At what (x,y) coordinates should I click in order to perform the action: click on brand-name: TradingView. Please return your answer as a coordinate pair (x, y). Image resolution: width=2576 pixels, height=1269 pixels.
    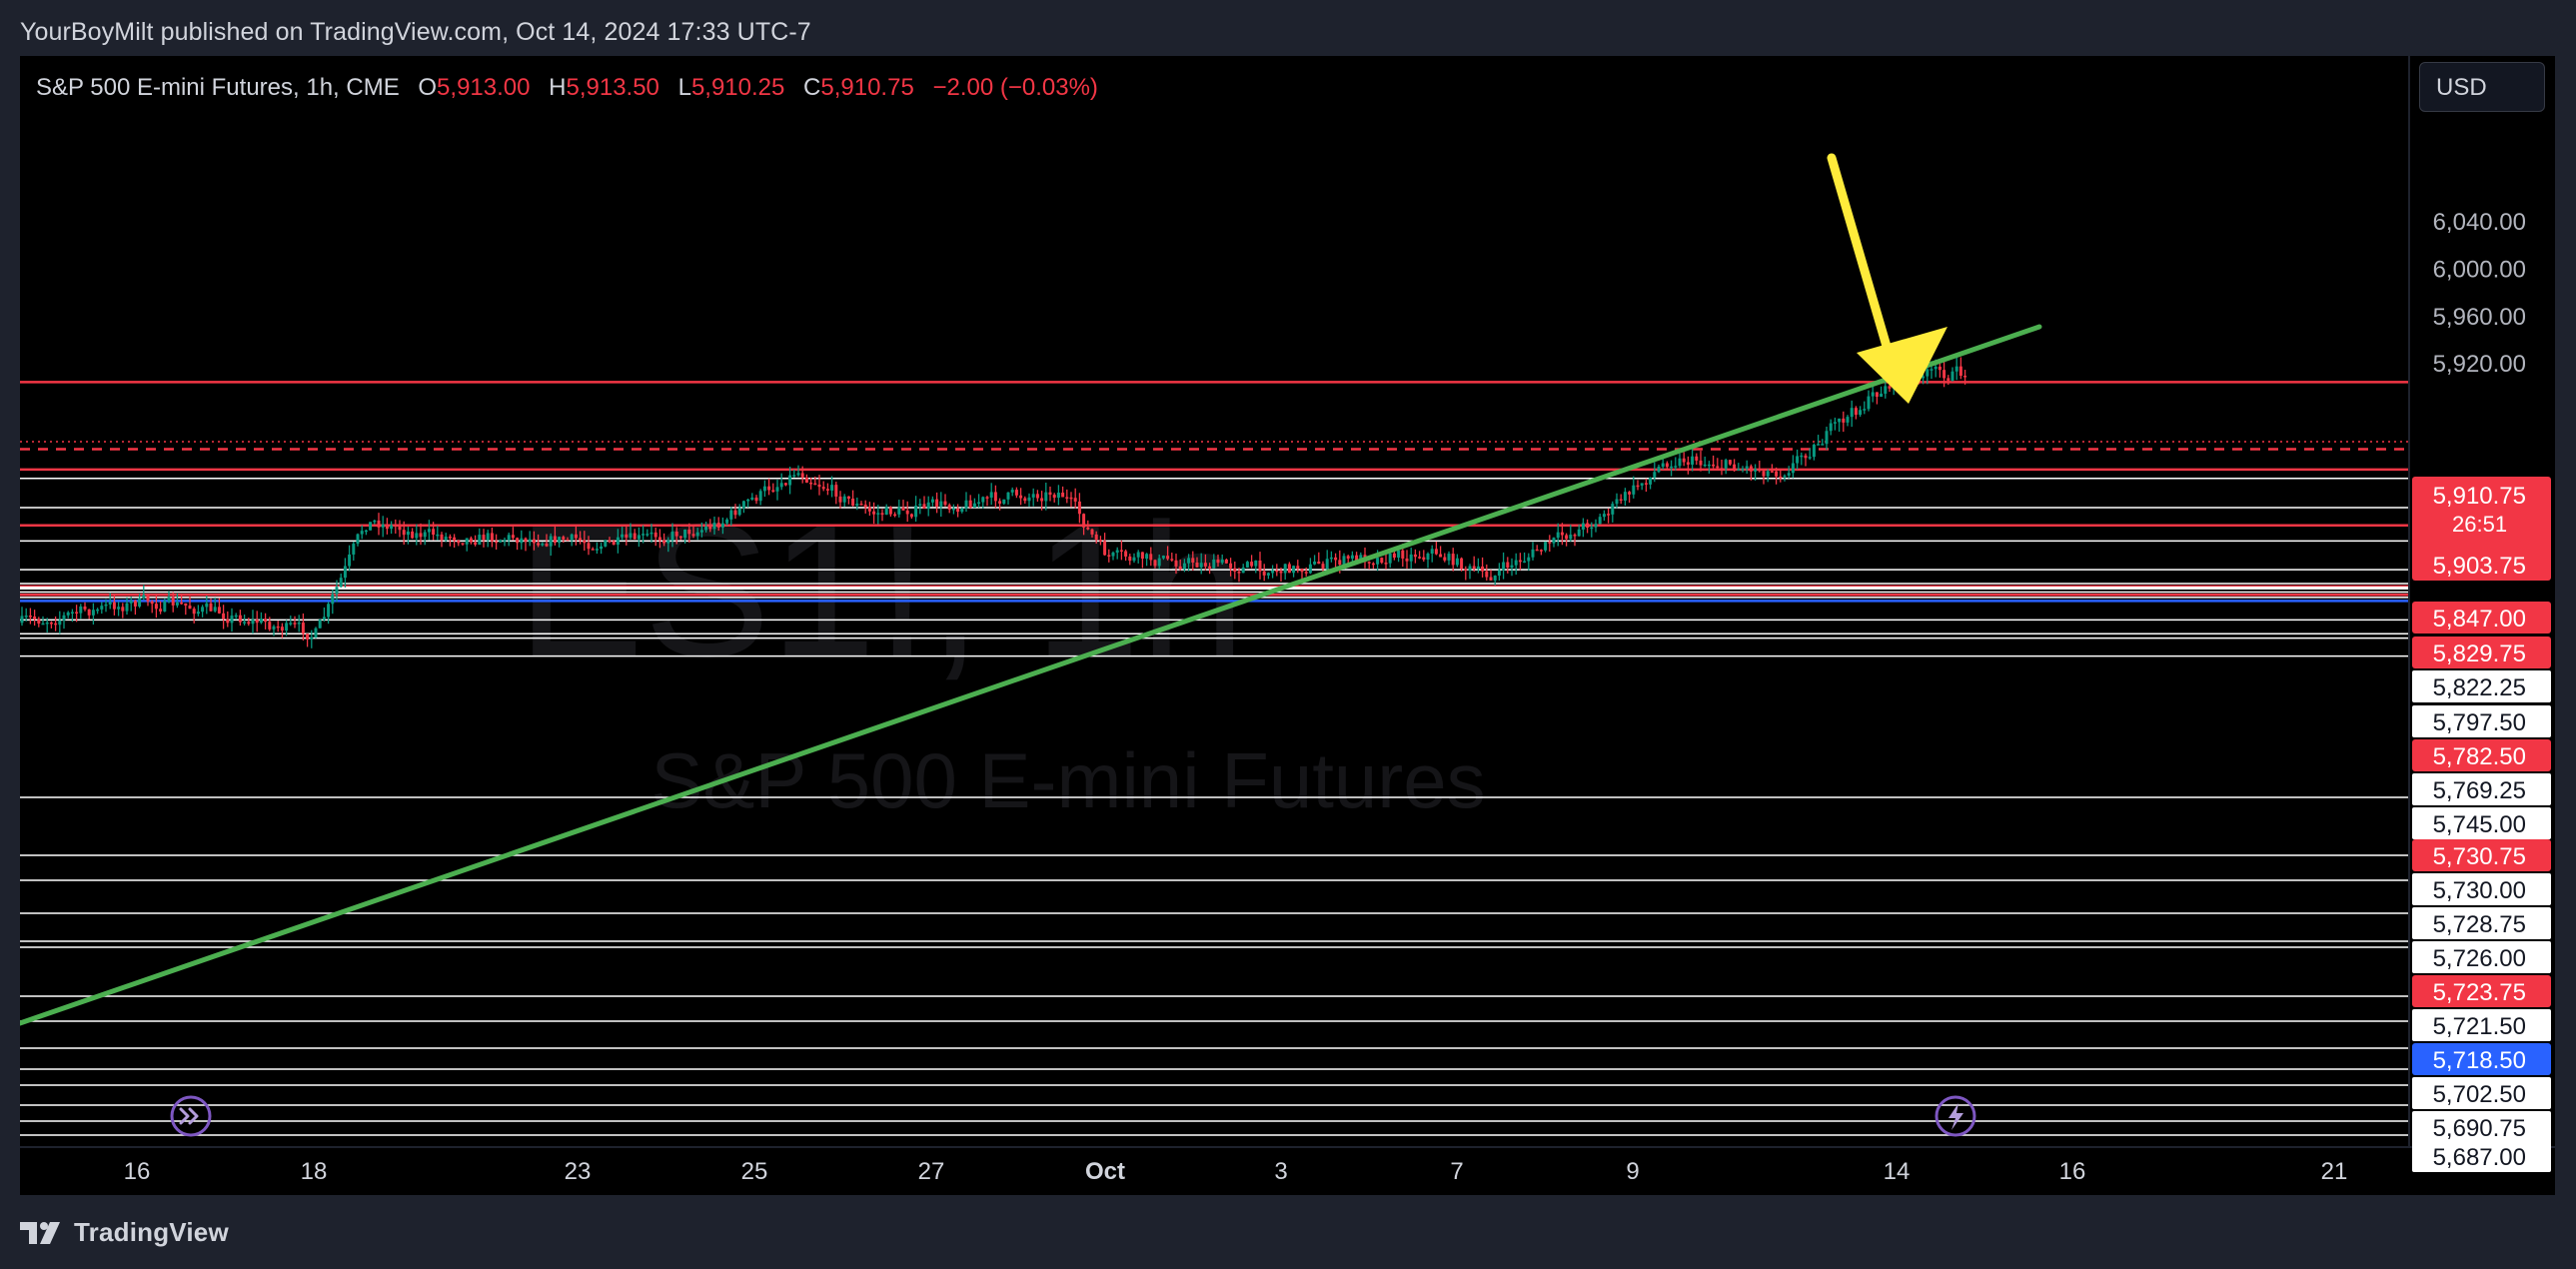
    Looking at the image, I should click on (151, 1232).